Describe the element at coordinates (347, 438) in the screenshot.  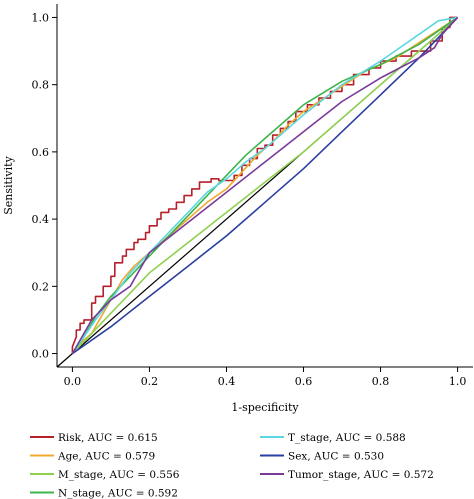
I see `legend-entry: T_stage, AUC = 0.588` at that location.